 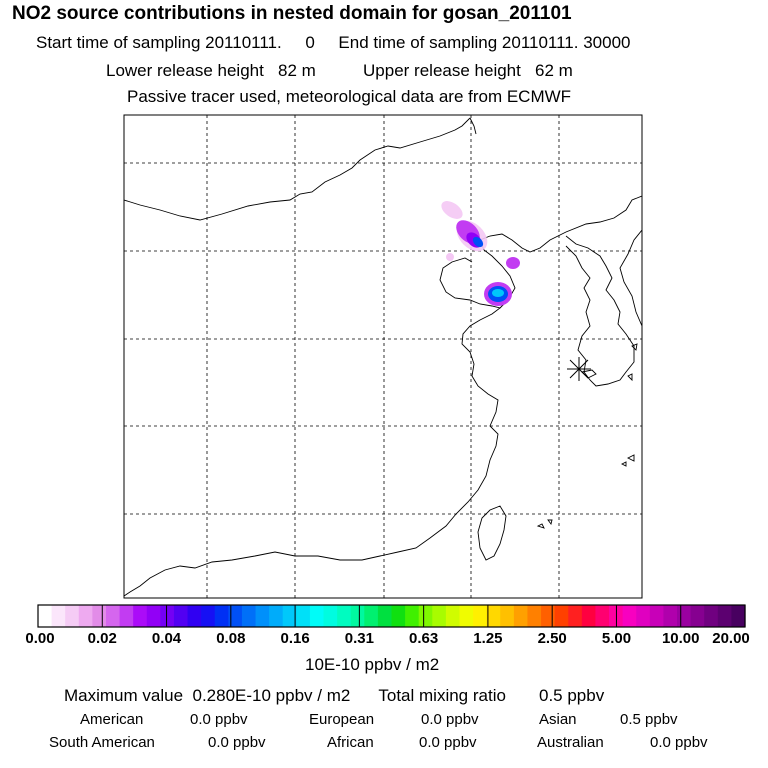 What do you see at coordinates (452, 210) in the screenshot?
I see `plume-outer-north` at bounding box center [452, 210].